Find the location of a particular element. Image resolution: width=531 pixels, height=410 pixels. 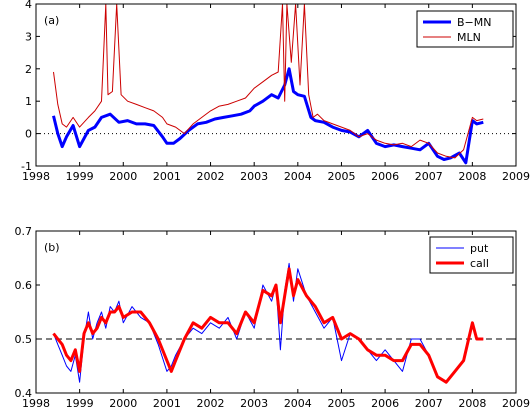

legend: put call is located at coordinates (471, 255).